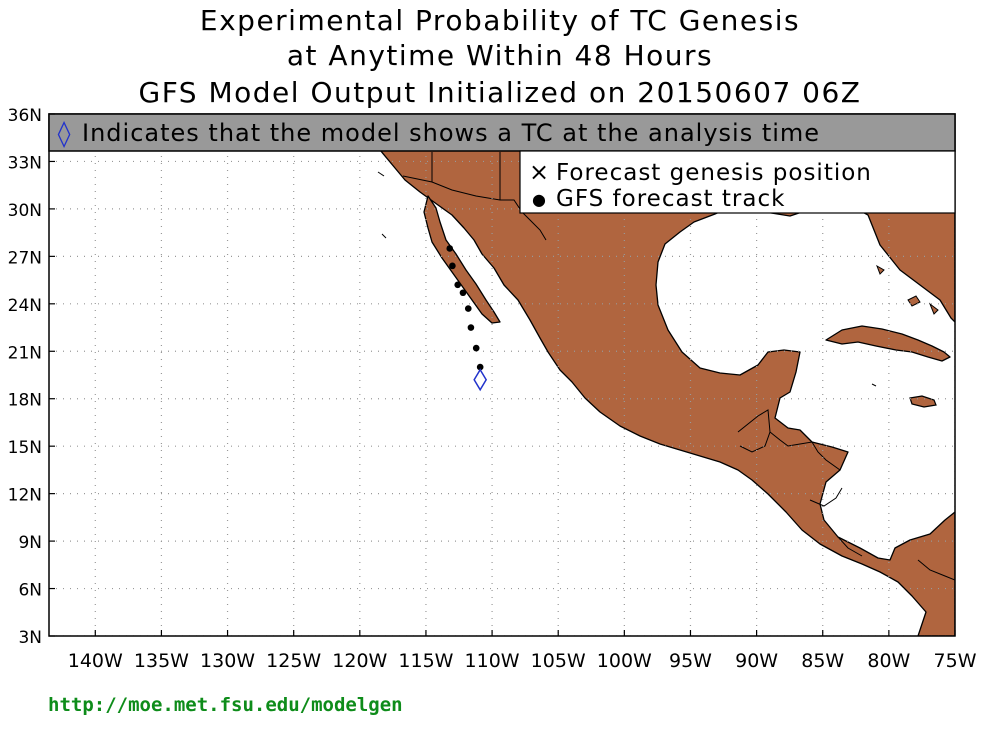  What do you see at coordinates (690, 661) in the screenshot?
I see `x-tick-label: 95W` at bounding box center [690, 661].